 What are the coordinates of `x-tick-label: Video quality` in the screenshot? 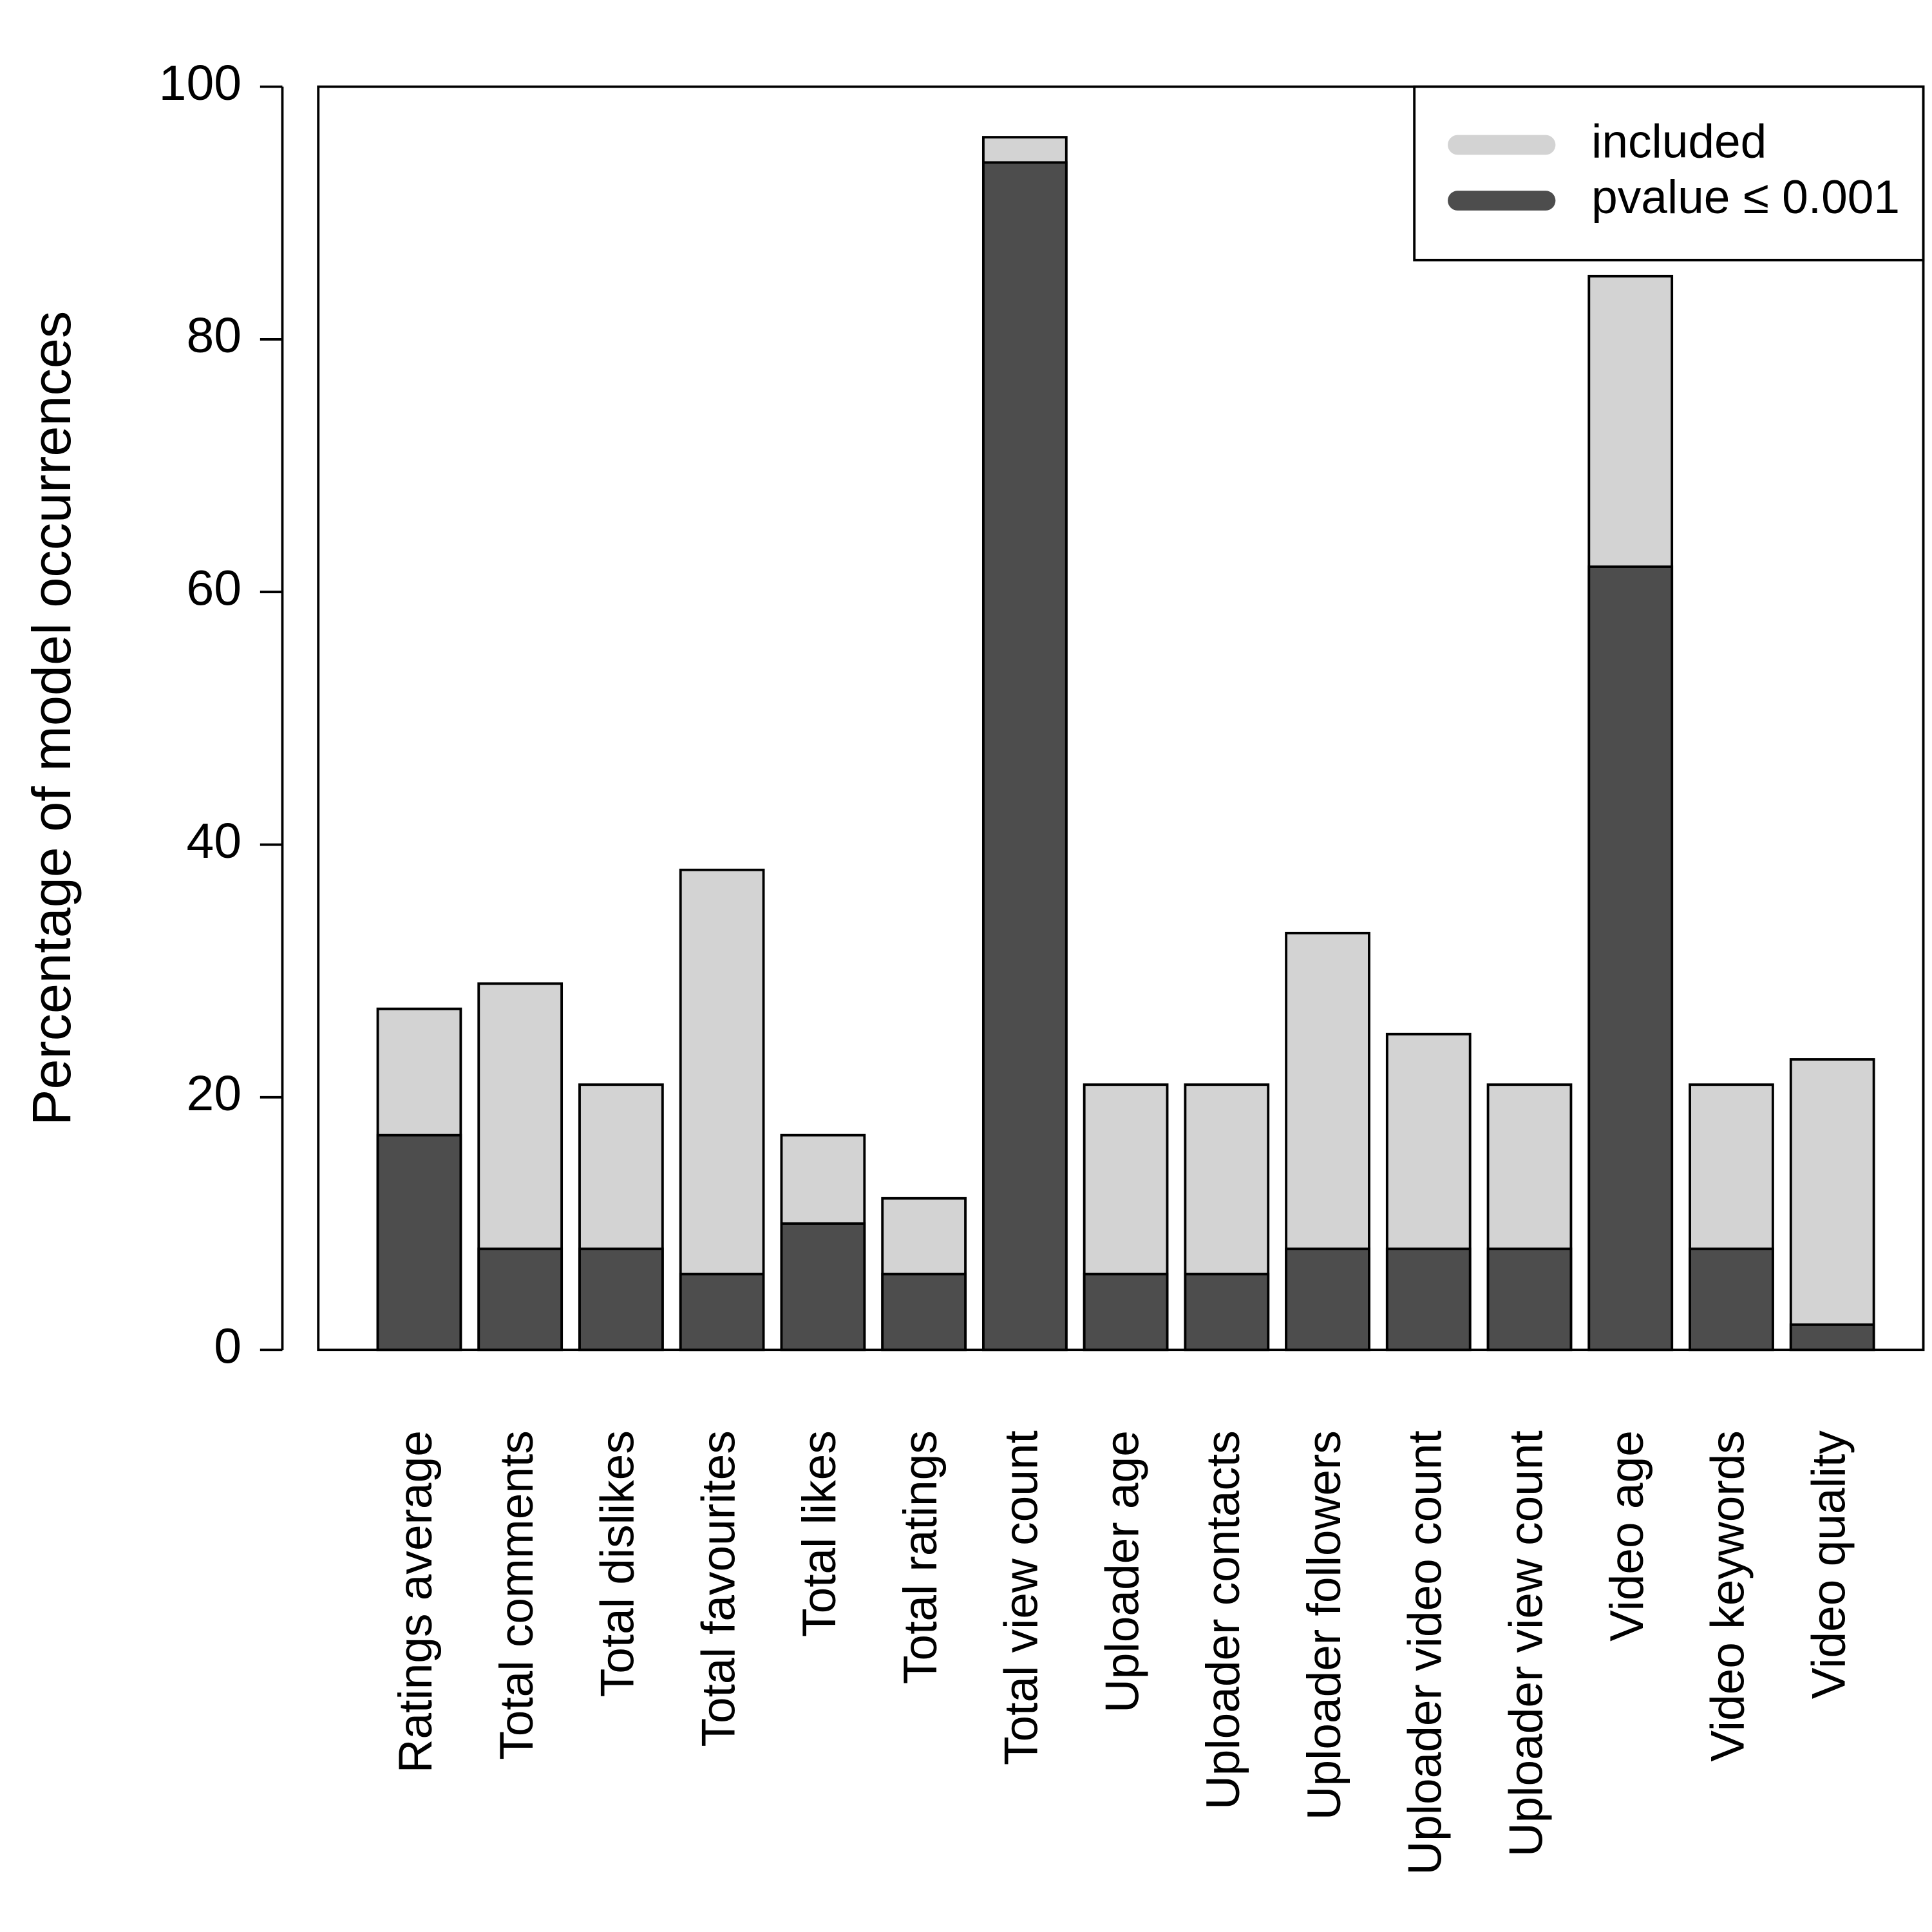 It's located at (1829, 1565).